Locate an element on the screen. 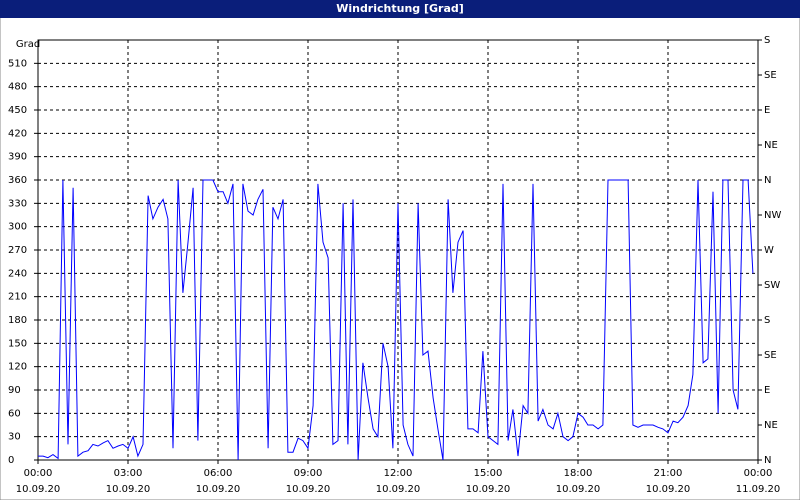 This screenshot has height=500, width=800. x-tick-label: 21:00 is located at coordinates (668, 473).